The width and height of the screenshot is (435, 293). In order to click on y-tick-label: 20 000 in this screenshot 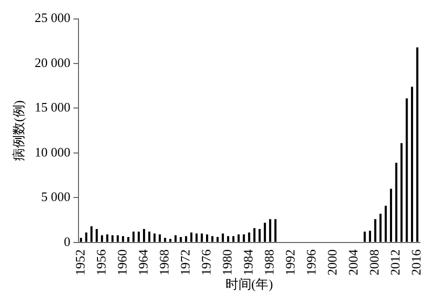, I will do `click(52, 62)`.